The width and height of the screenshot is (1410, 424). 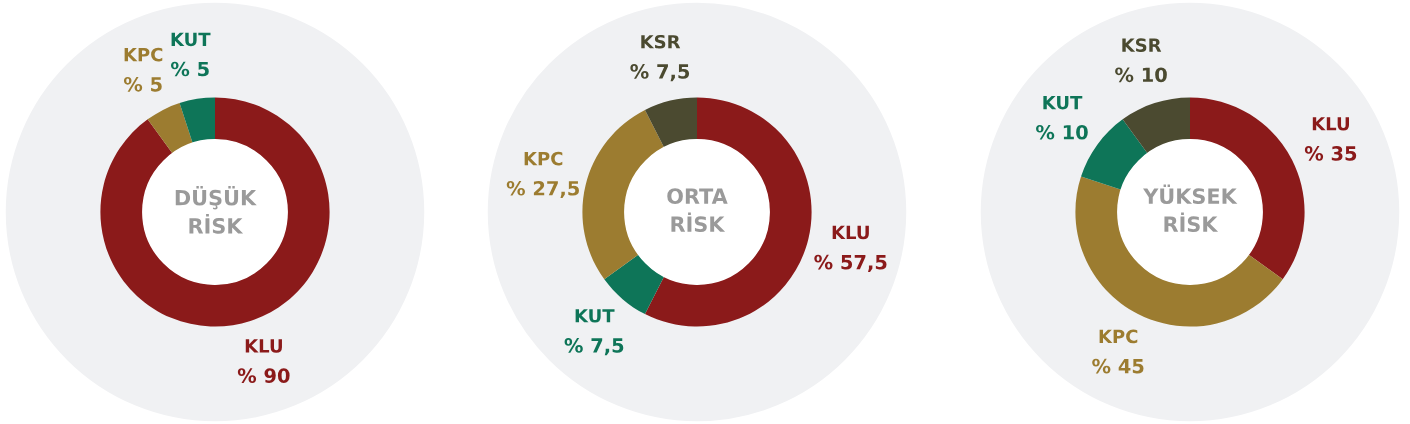 What do you see at coordinates (850, 263) in the screenshot?
I see `data-label: % 57,5` at bounding box center [850, 263].